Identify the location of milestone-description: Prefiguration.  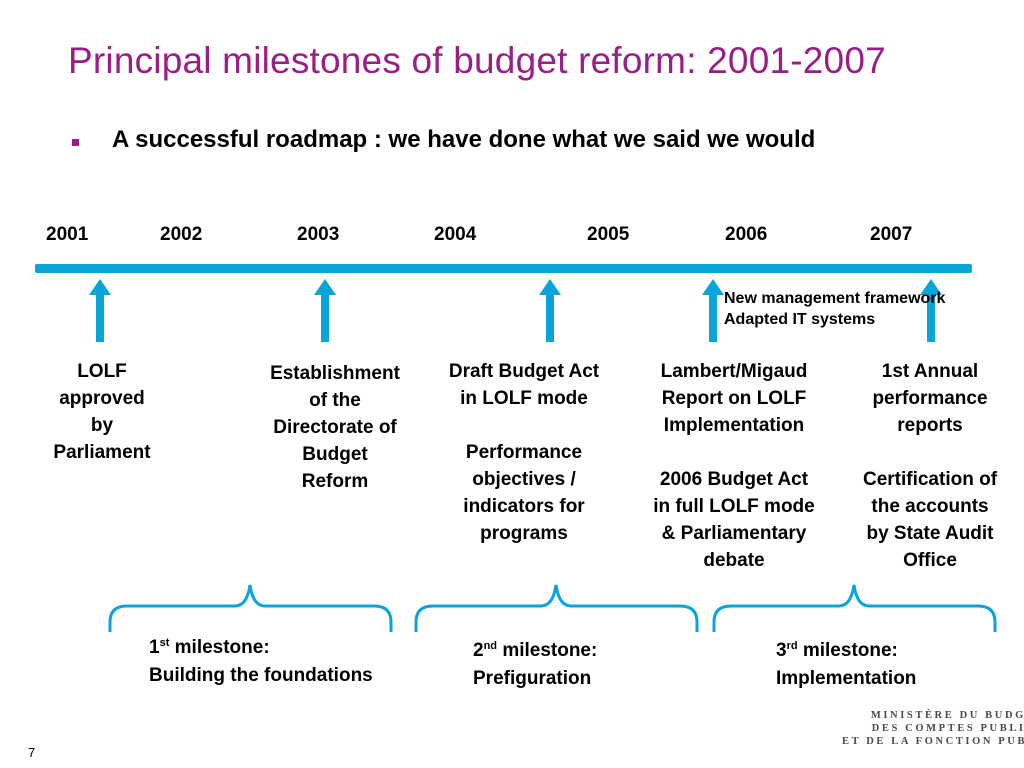
(532, 678).